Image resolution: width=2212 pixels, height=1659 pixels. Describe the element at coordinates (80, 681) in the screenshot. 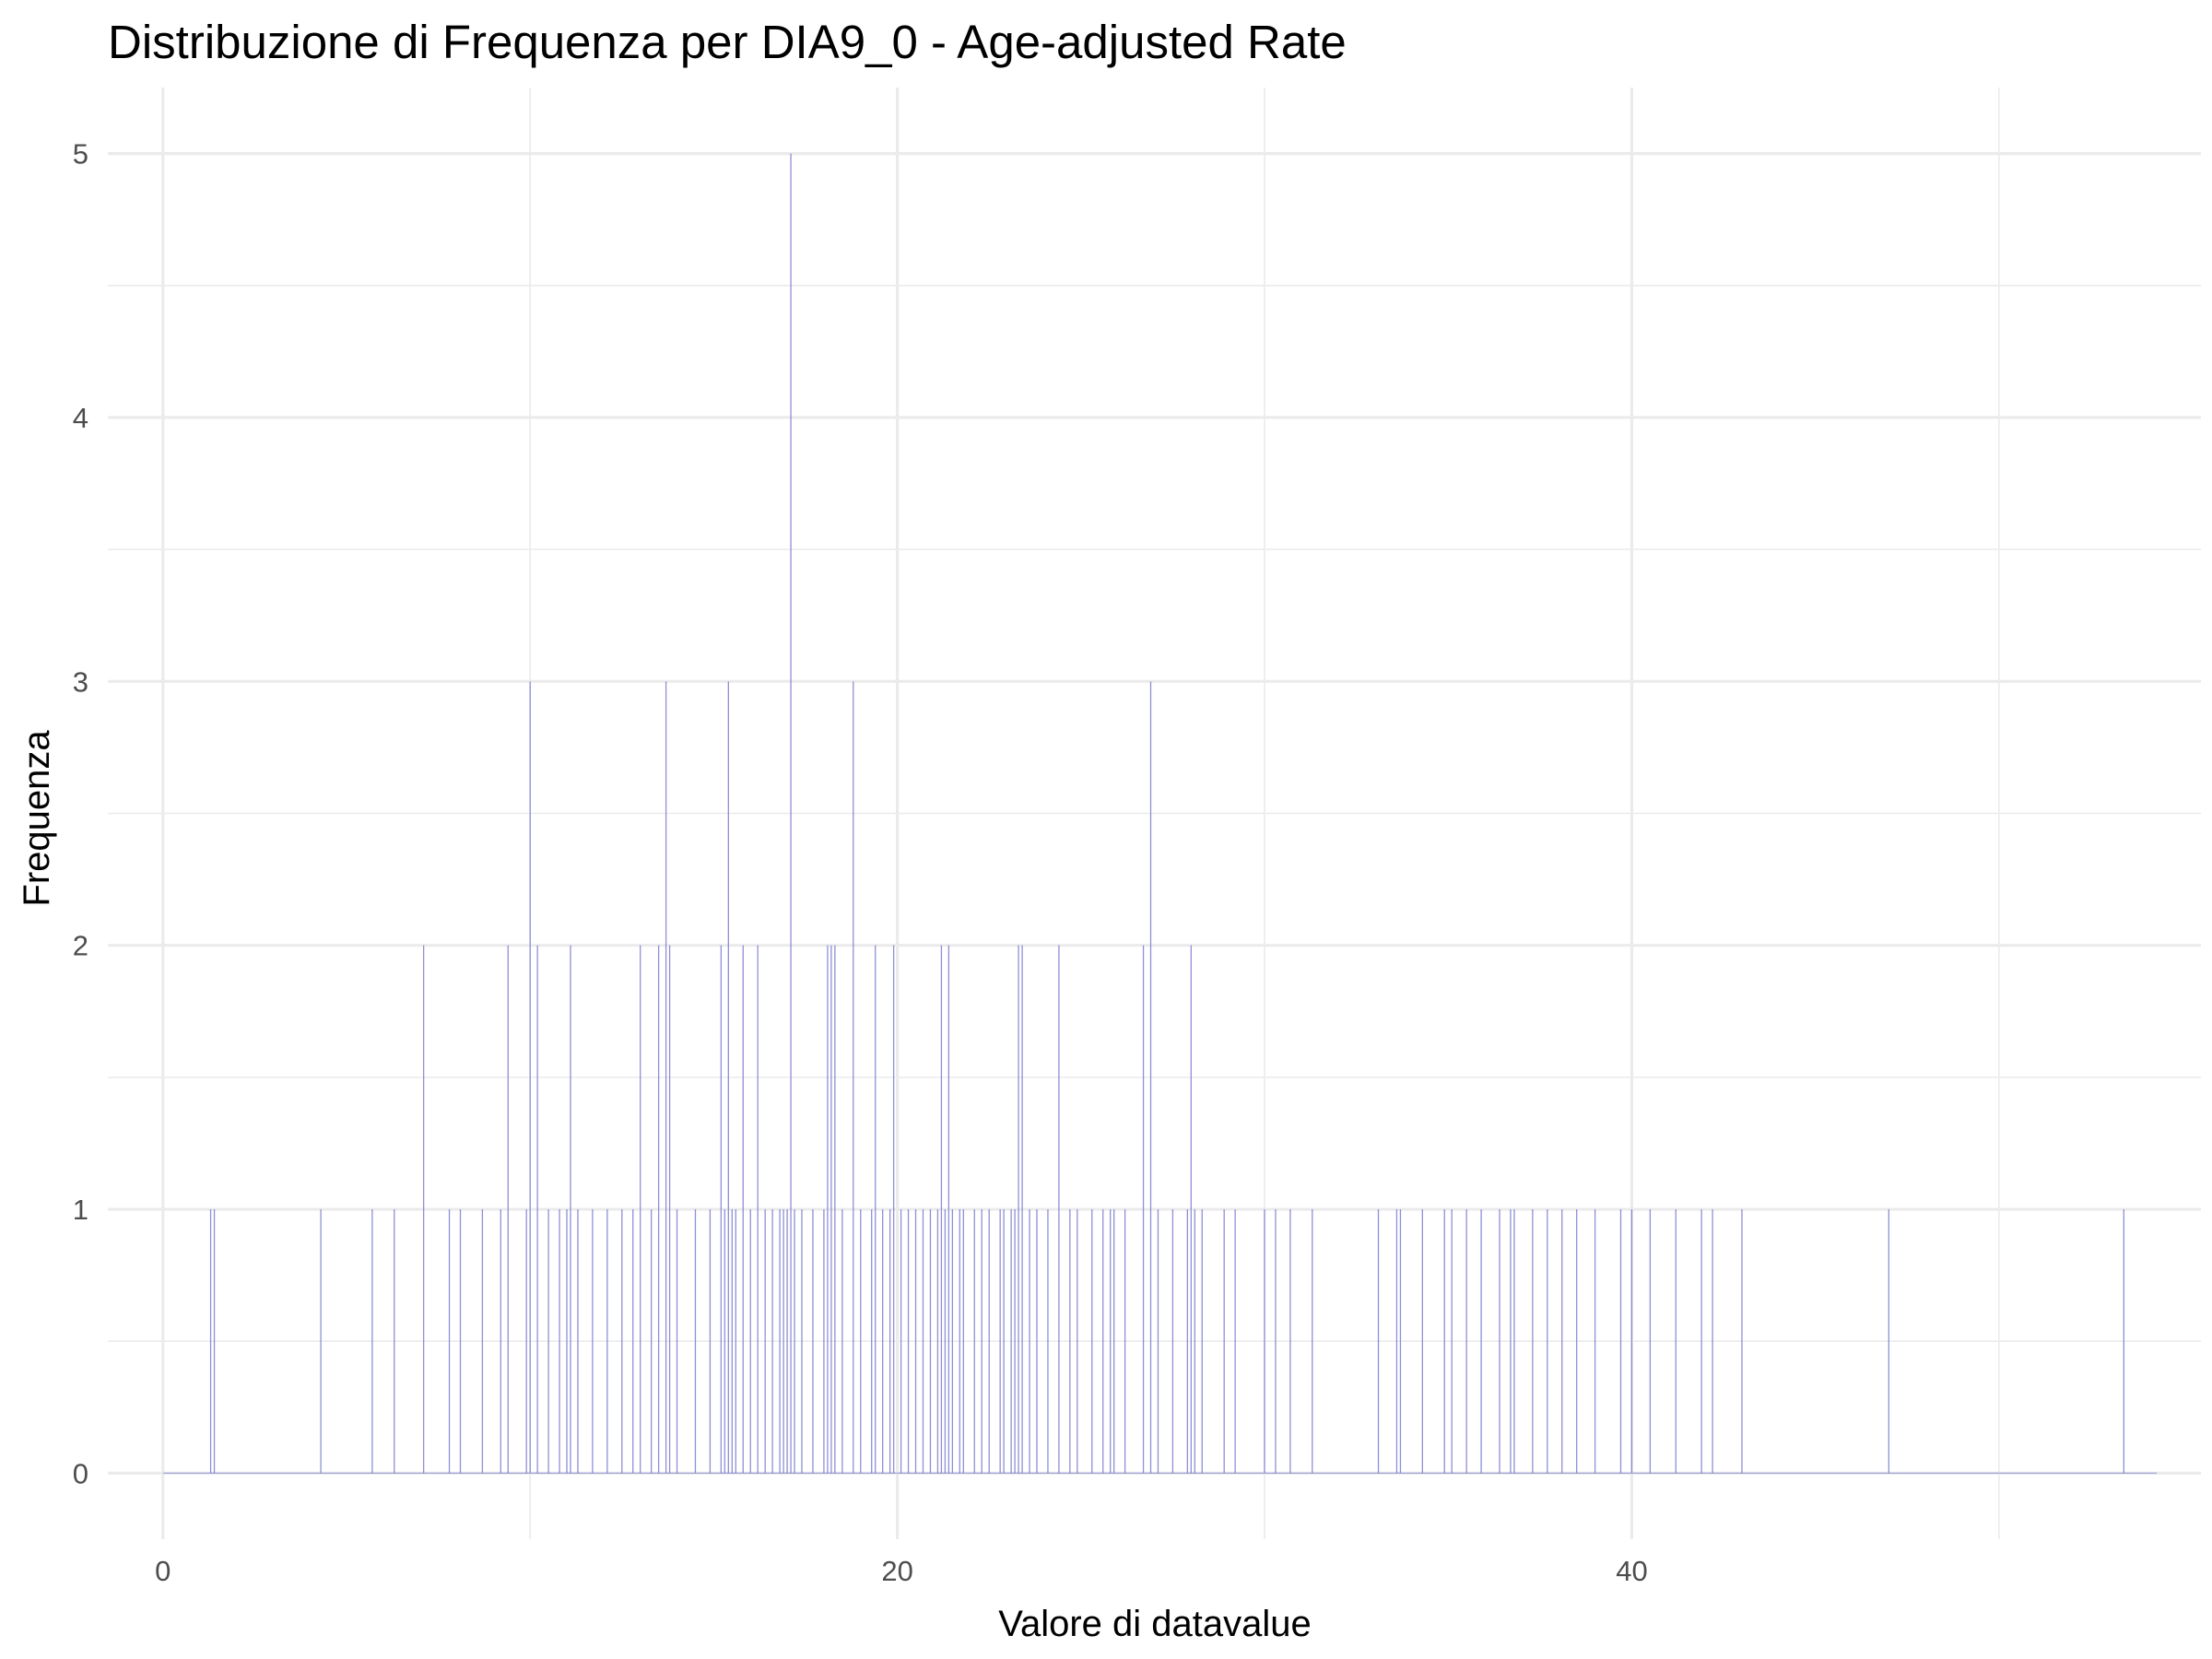

I see `y-tick-label: 3` at that location.